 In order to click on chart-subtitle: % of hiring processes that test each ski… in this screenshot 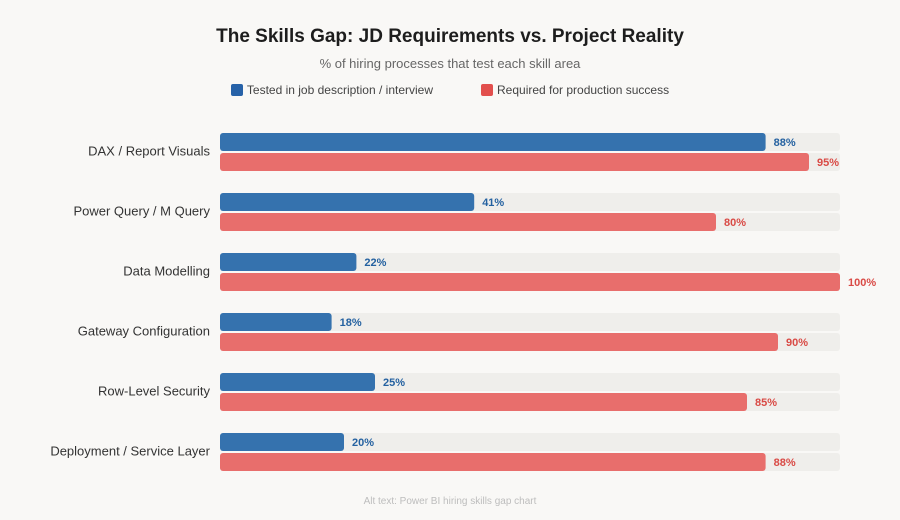, I will do `click(450, 63)`.